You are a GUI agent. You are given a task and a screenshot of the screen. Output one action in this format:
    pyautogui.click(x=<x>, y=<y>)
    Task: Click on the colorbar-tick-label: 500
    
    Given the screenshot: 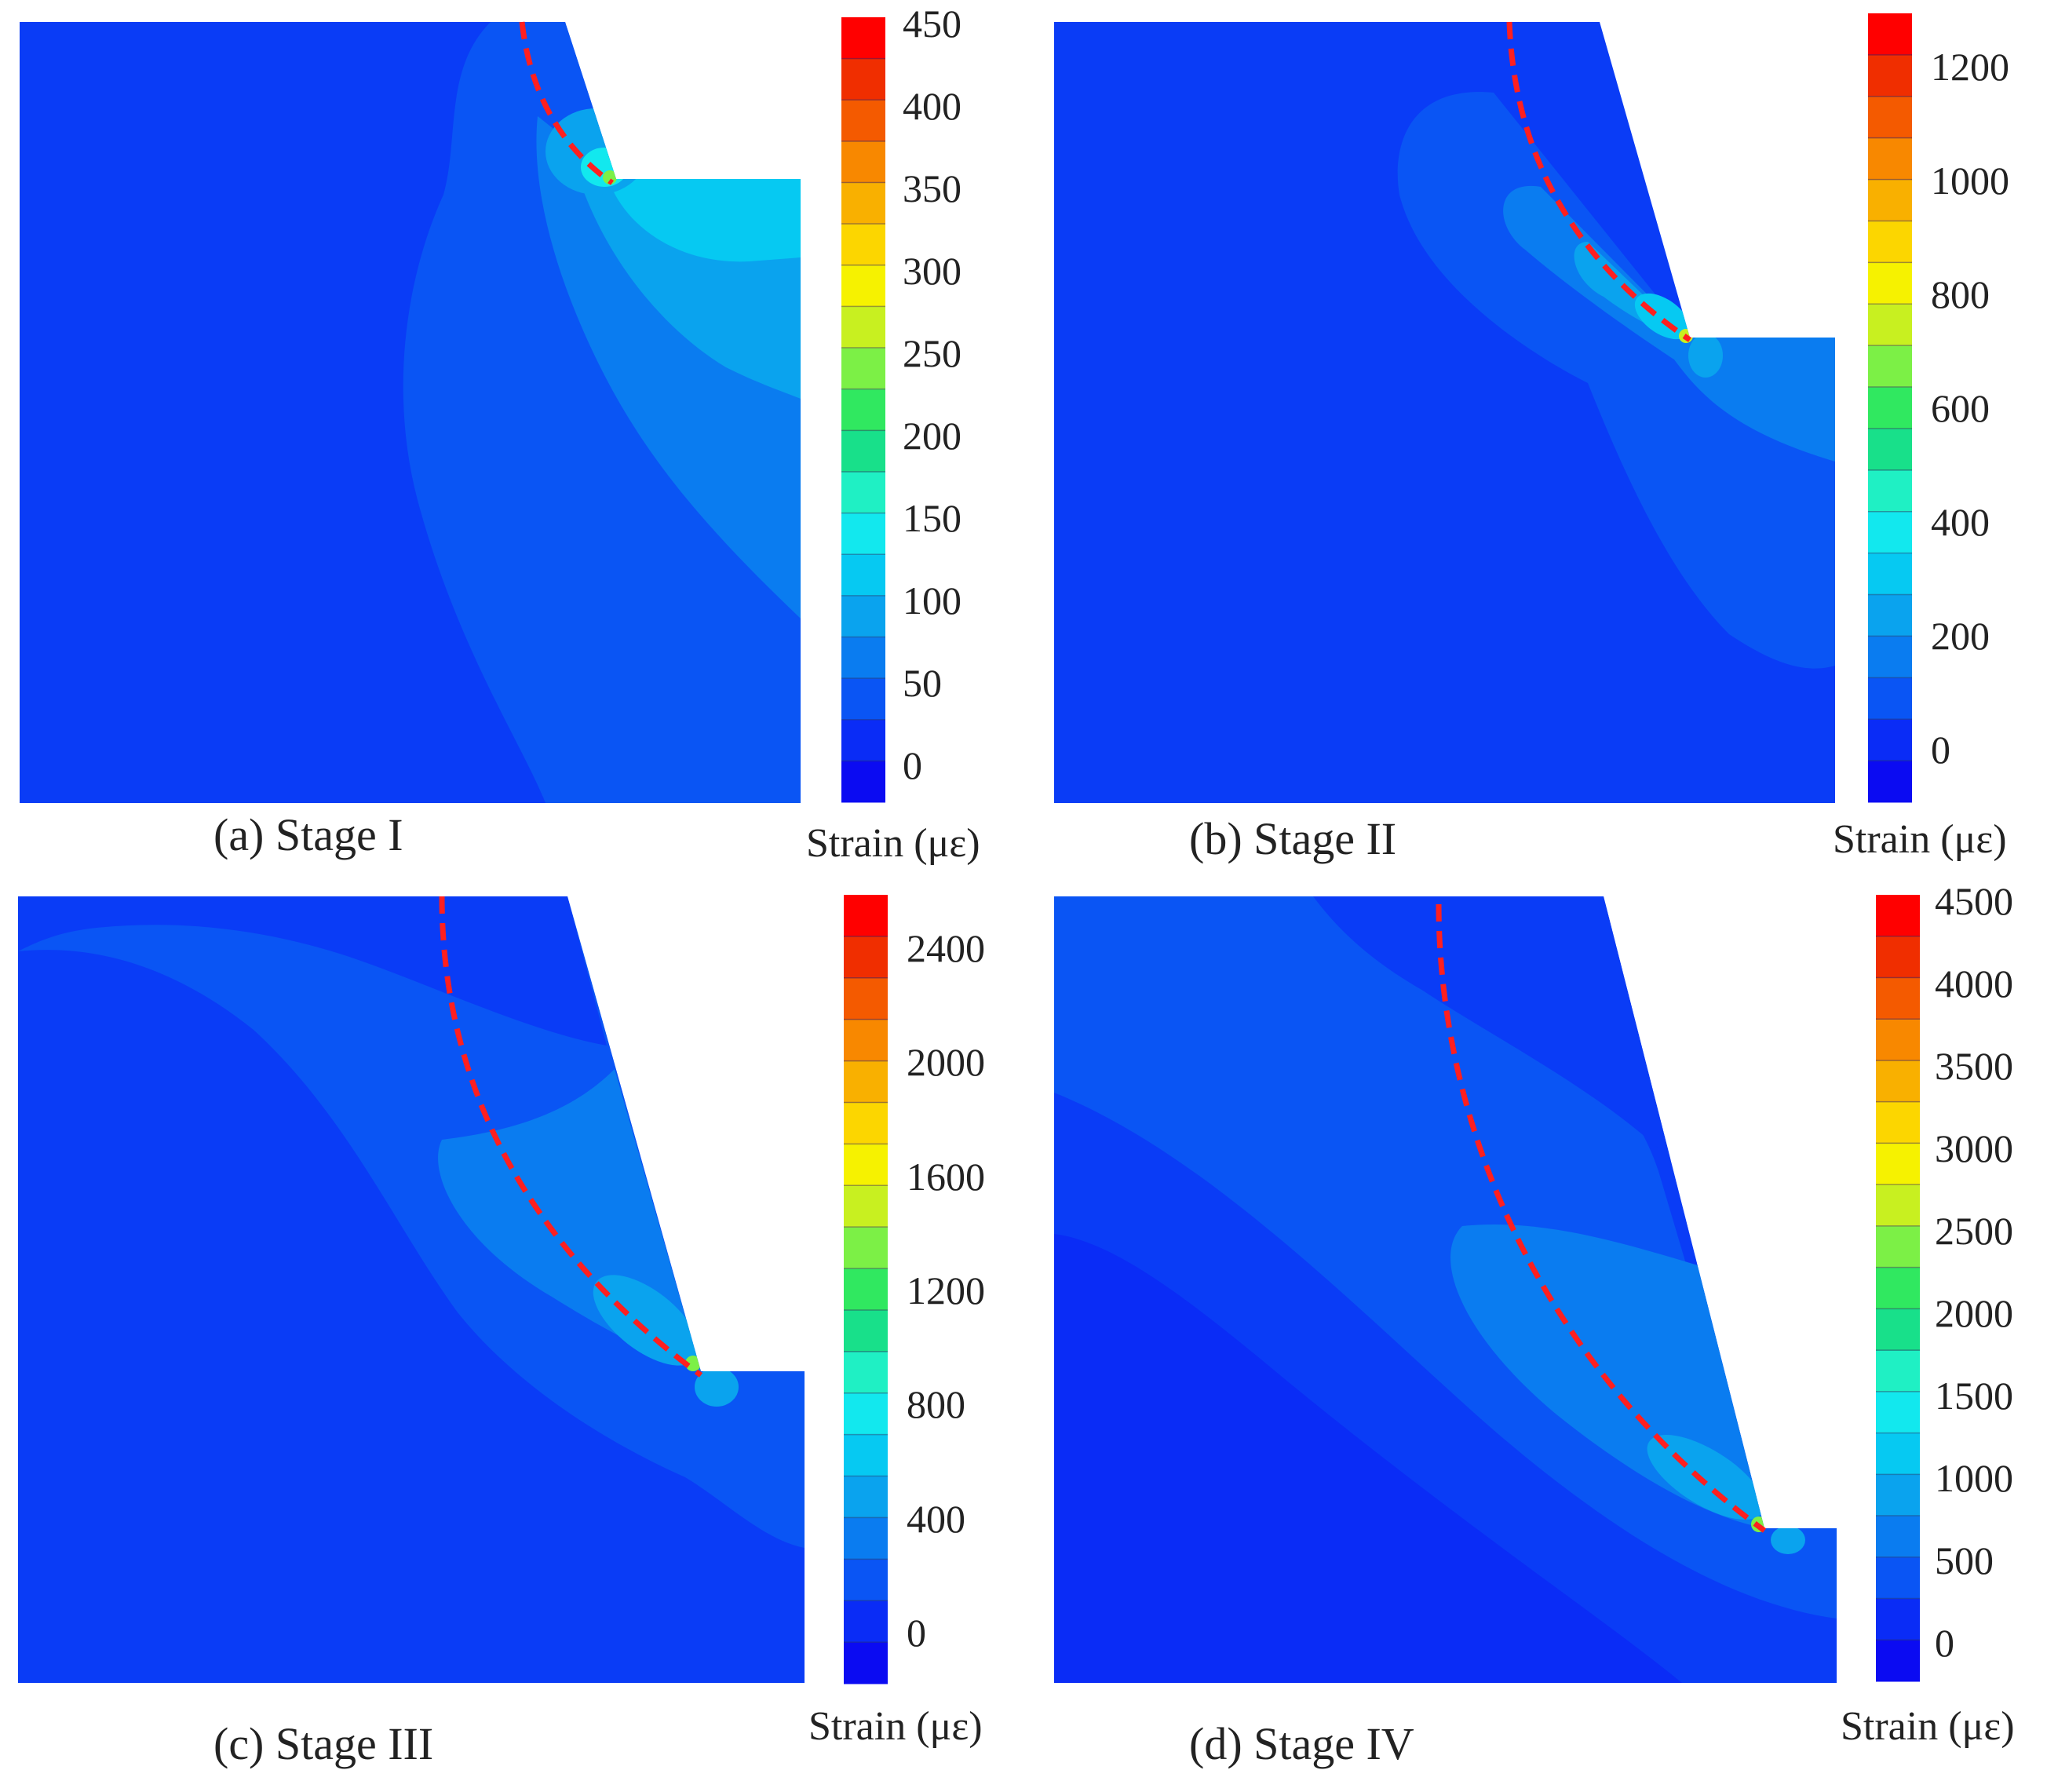 What is the action you would take?
    pyautogui.click(x=1965, y=1560)
    